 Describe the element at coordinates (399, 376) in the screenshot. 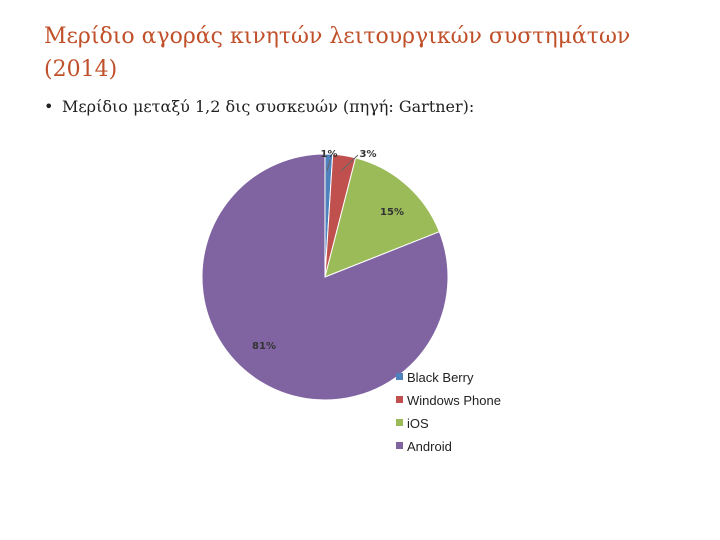

I see `legend-swatch-black-berry` at that location.